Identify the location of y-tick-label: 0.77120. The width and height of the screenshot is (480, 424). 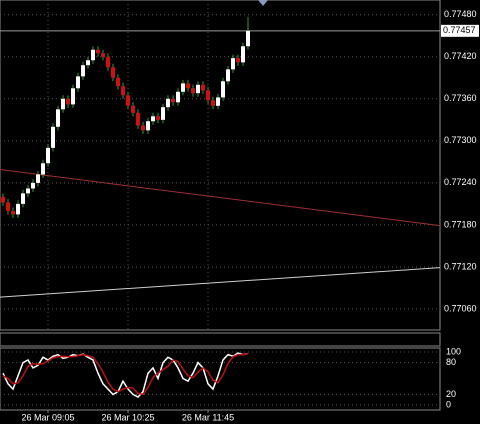
(460, 266).